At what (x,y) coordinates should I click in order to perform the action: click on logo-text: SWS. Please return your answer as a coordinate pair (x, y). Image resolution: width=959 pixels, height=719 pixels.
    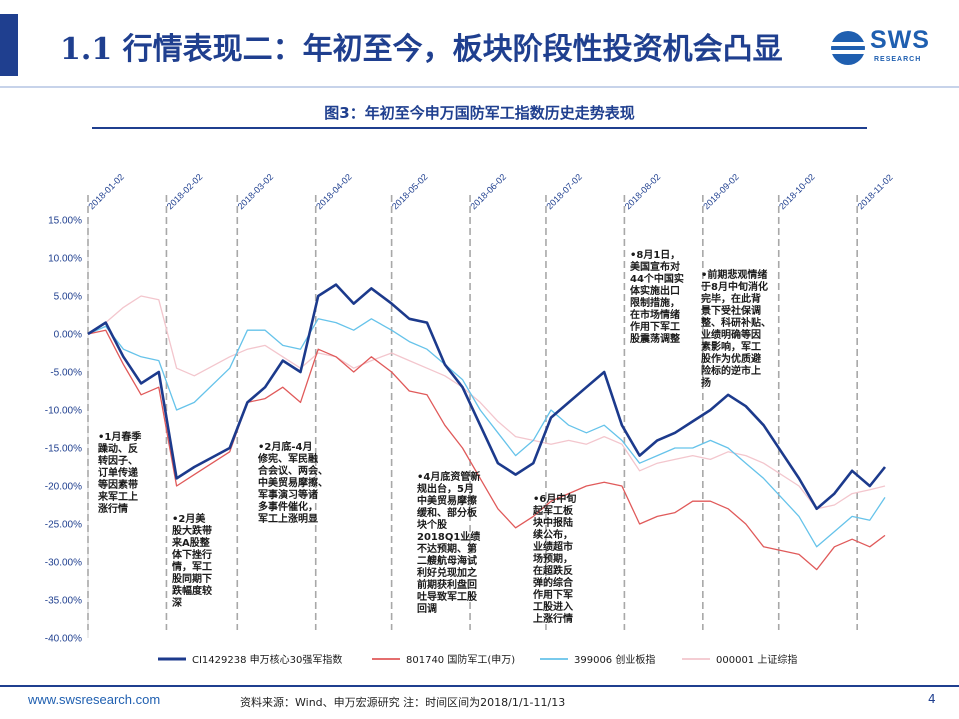
    Looking at the image, I should click on (900, 40).